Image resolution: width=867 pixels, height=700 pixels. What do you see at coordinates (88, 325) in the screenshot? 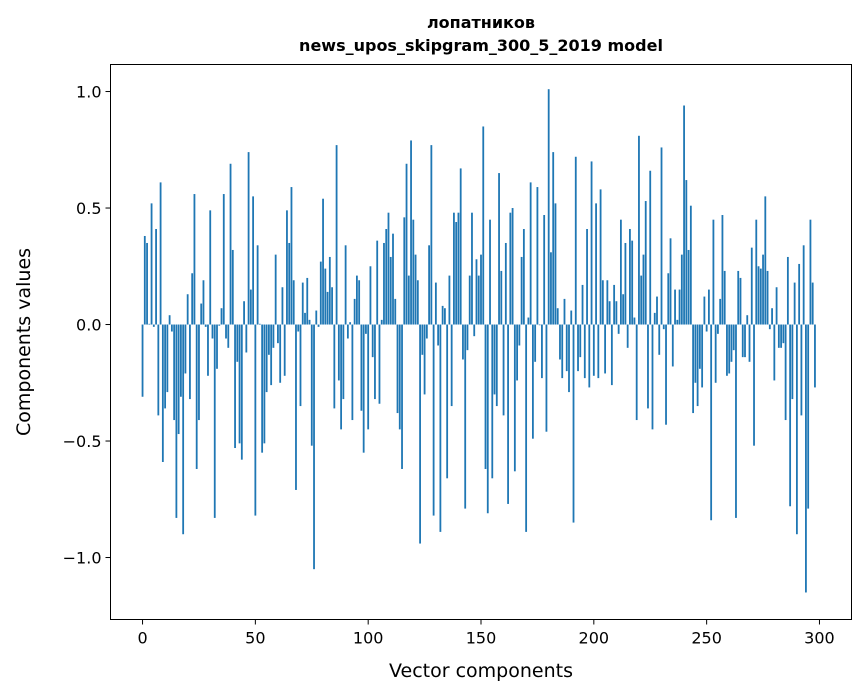
I see `y-tick-label: 0.0` at bounding box center [88, 325].